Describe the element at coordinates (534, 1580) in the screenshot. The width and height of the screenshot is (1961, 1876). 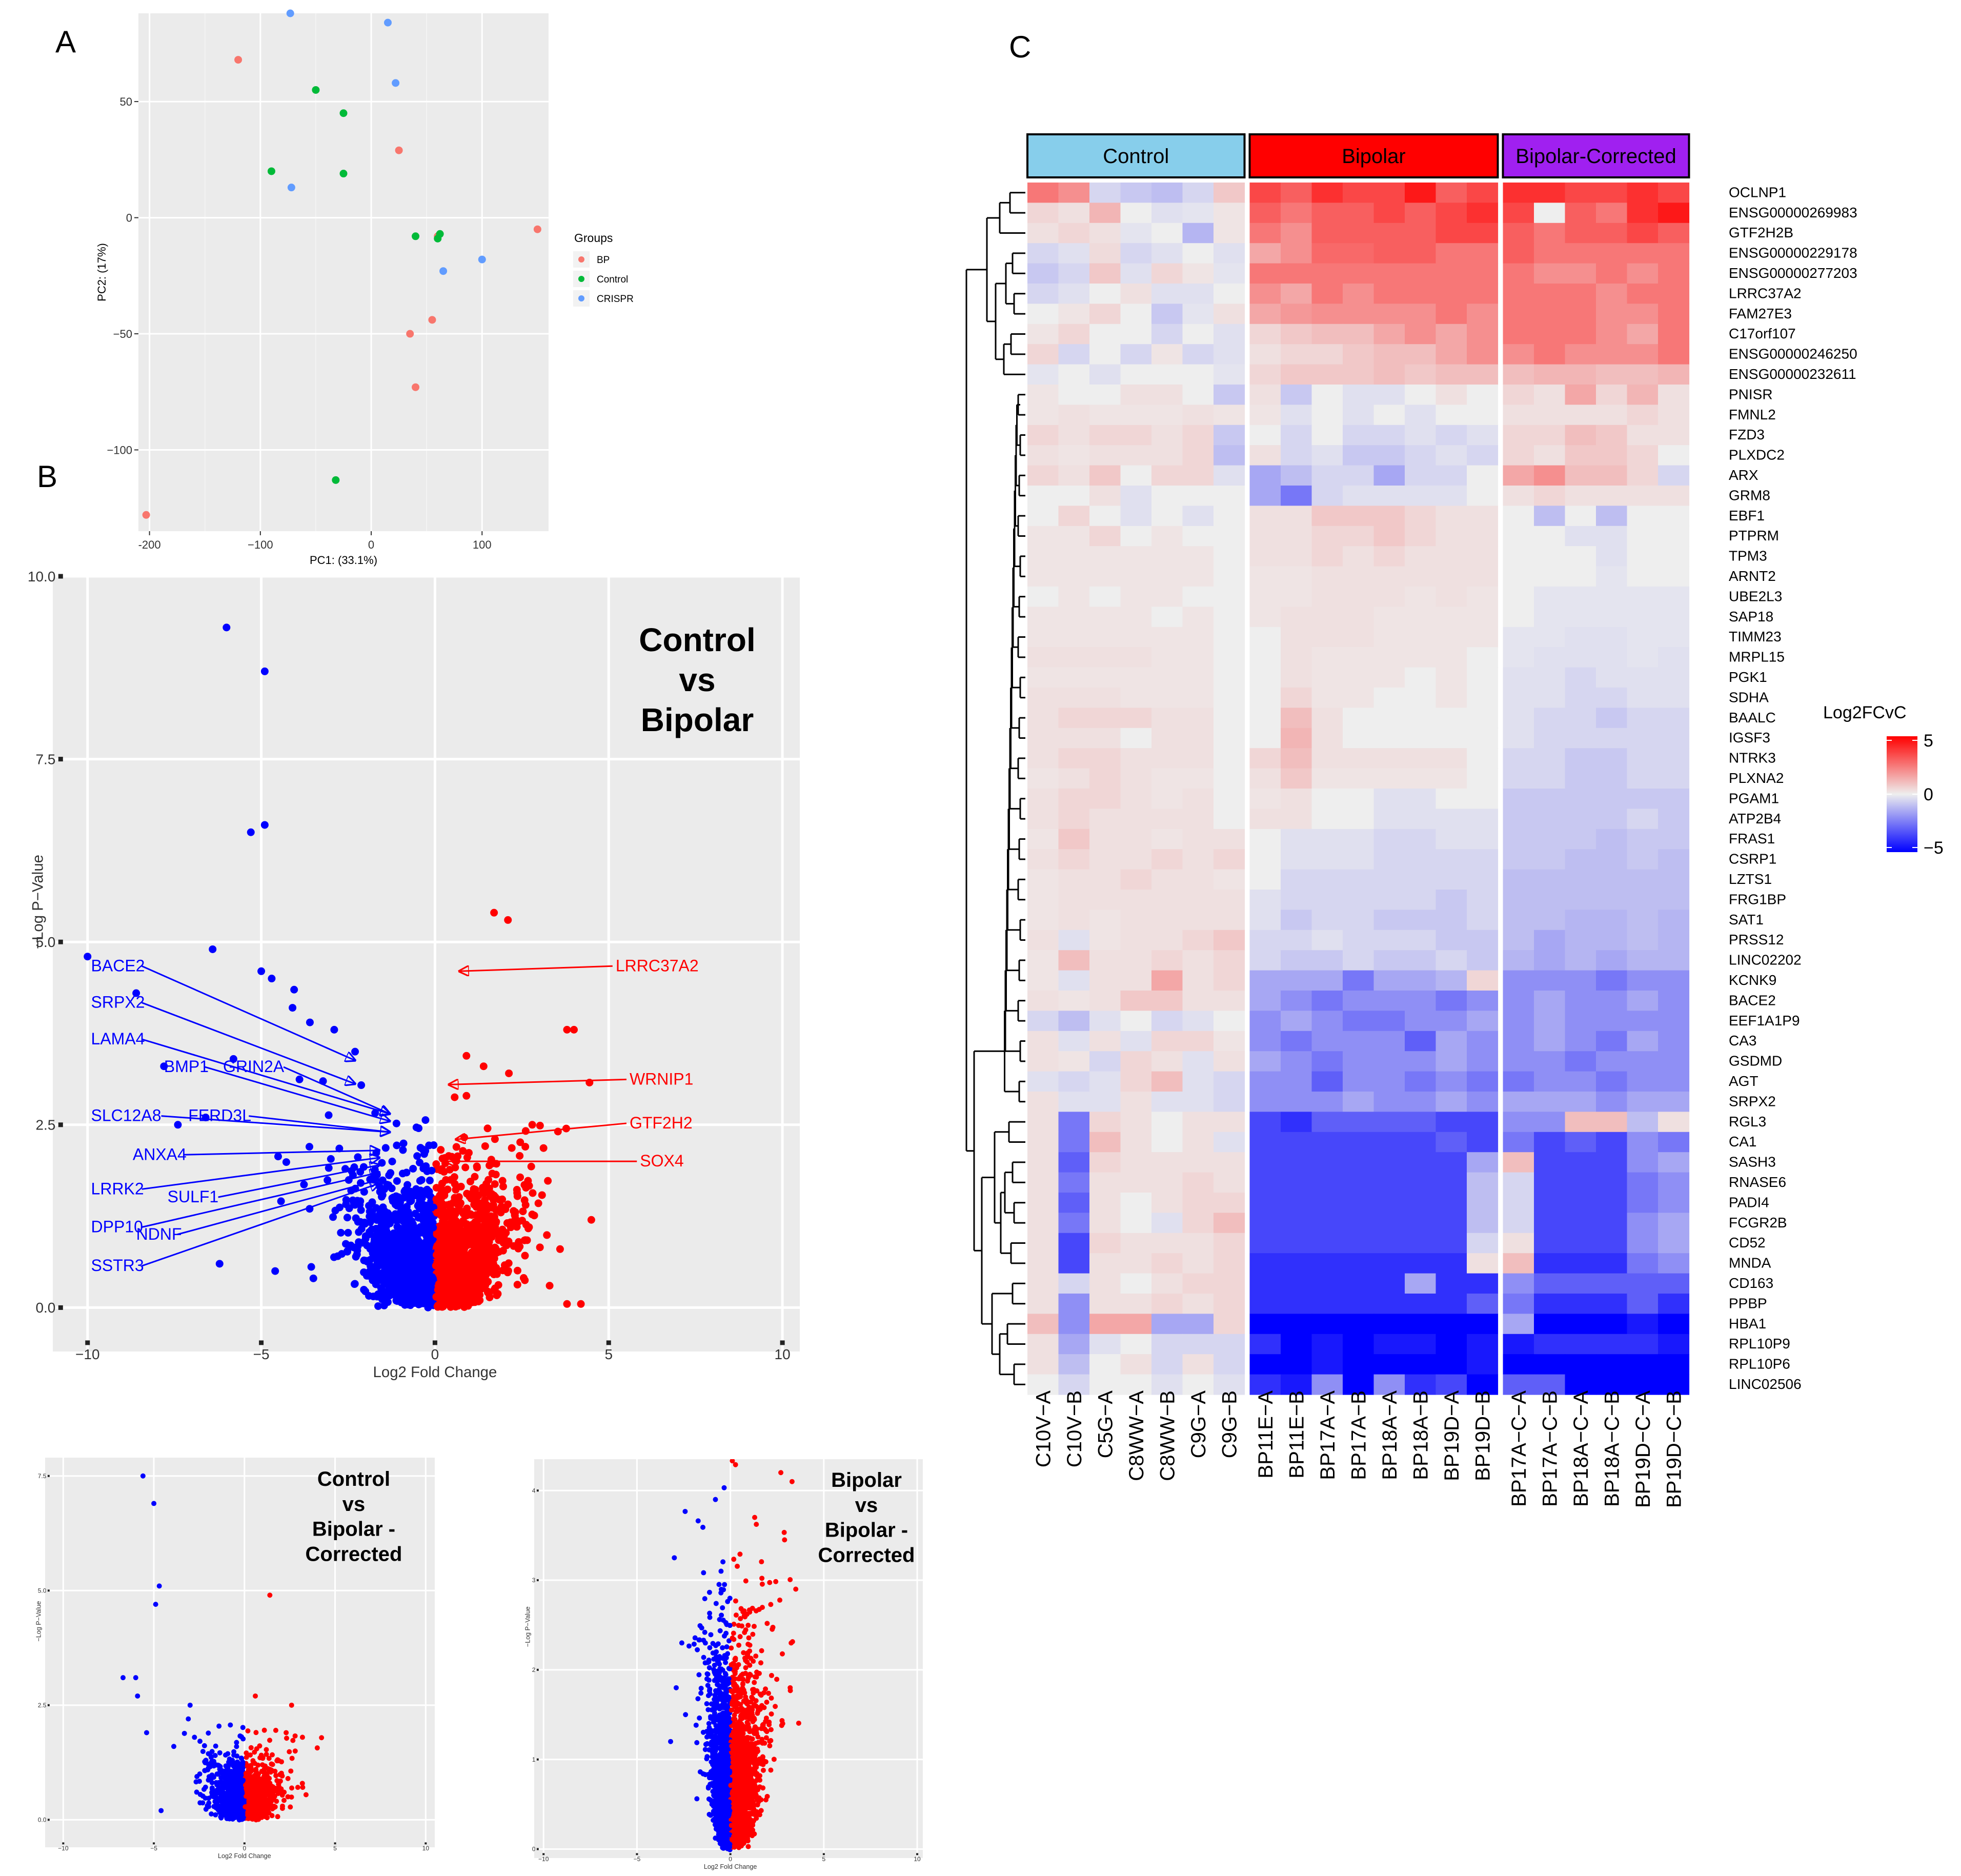
I see `volcano-bvbc-tick-label-y: 3` at that location.